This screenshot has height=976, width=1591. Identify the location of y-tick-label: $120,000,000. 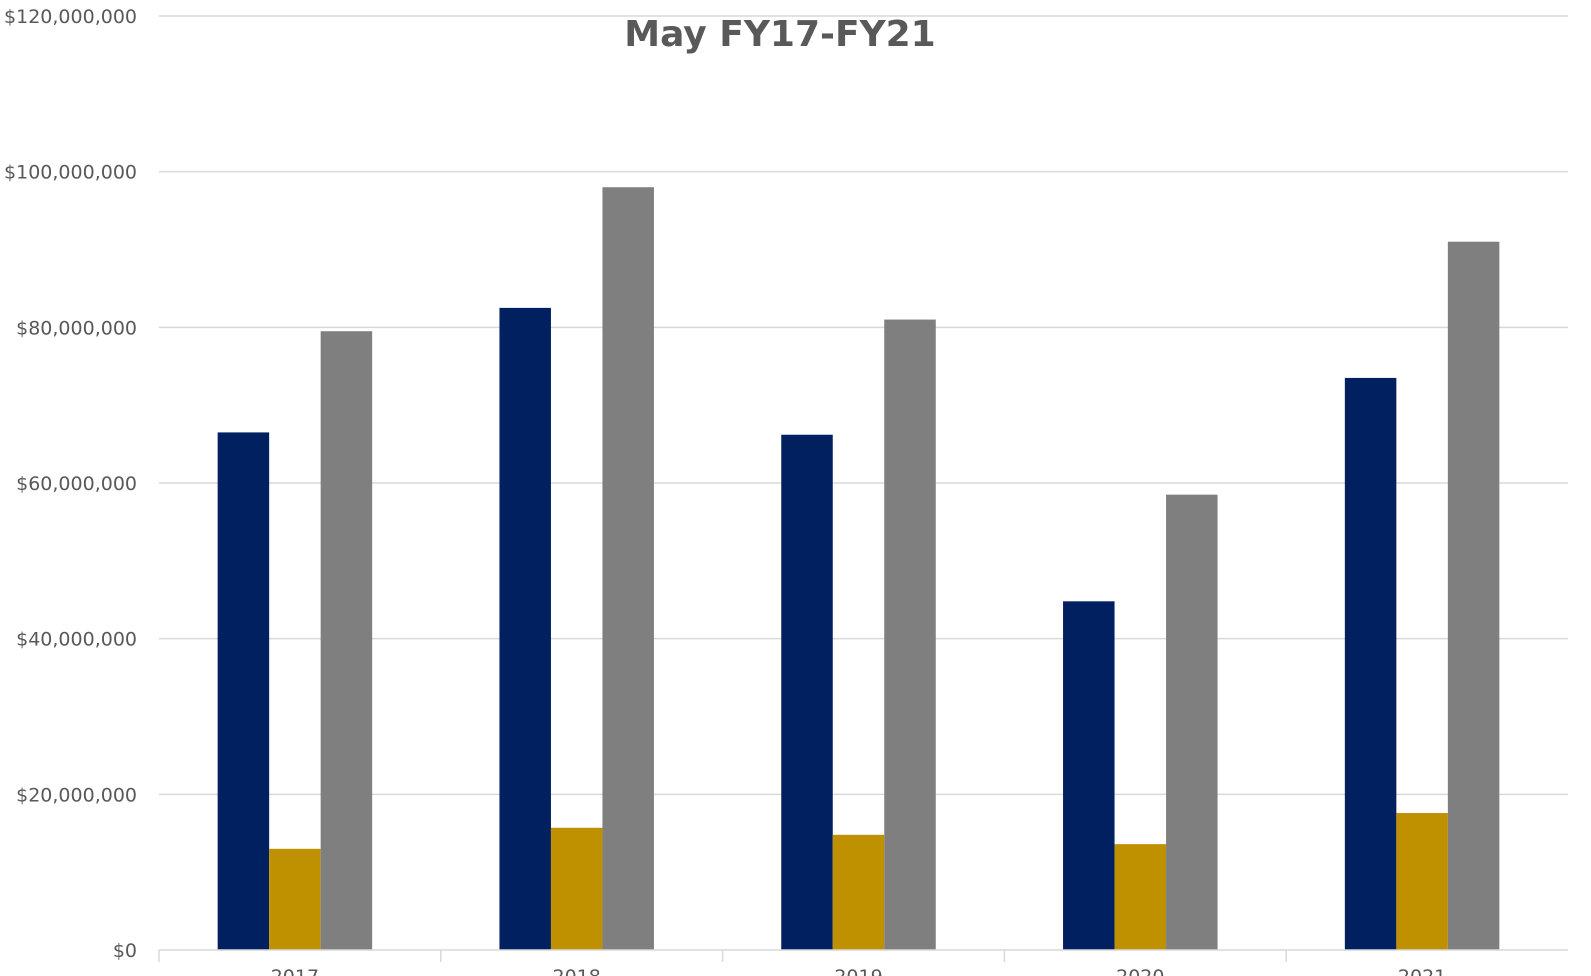
(70, 17).